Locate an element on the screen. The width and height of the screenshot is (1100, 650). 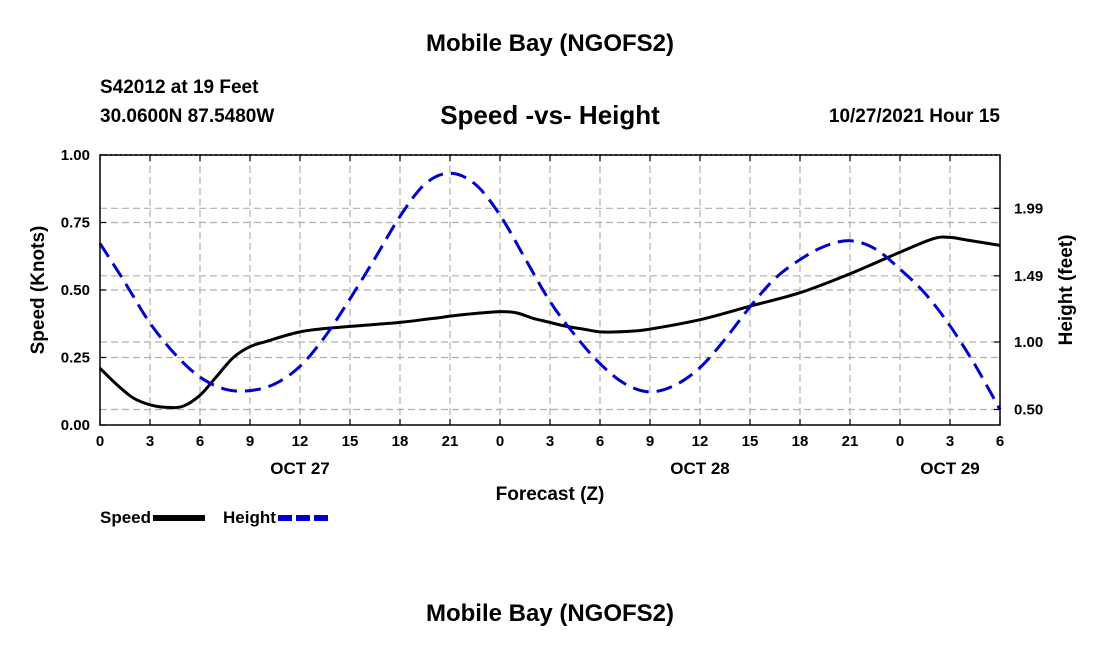
date-label: OCT 28 is located at coordinates (700, 468).